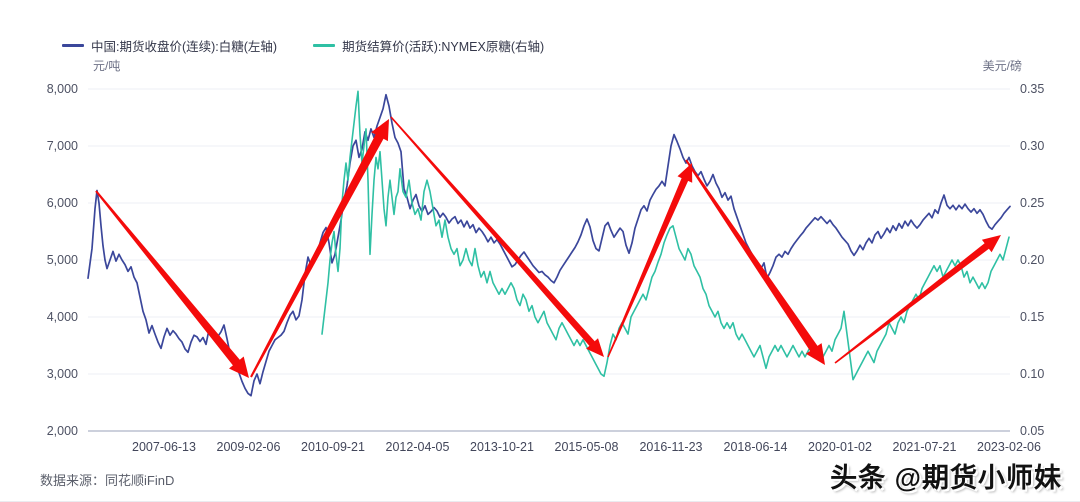  Describe the element at coordinates (670, 447) in the screenshot. I see `x-axis-tick: 2016-11-23` at that location.